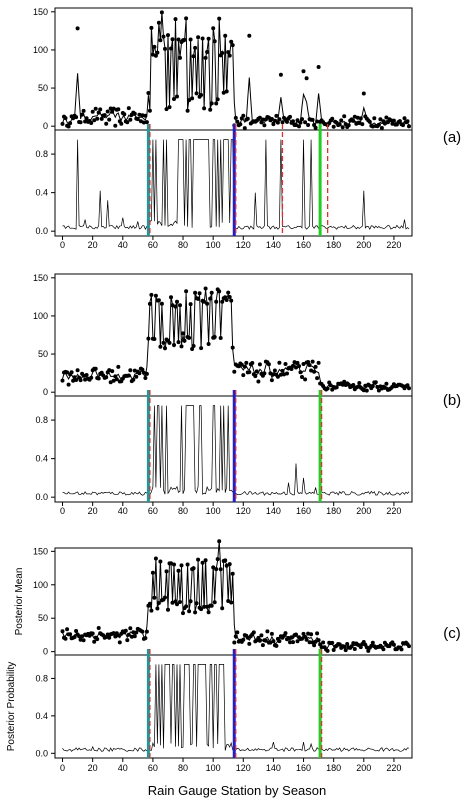 Image resolution: width=474 pixels, height=801 pixels. Describe the element at coordinates (363, 245) in the screenshot. I see `x-tick-label: 200` at that location.